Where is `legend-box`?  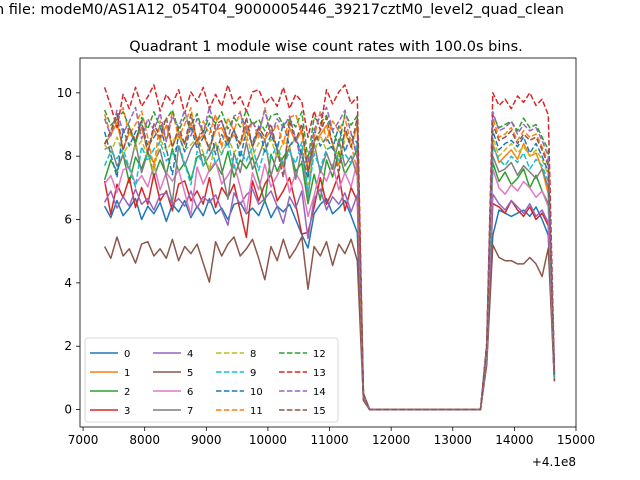 legend-box is located at coordinates (211, 380).